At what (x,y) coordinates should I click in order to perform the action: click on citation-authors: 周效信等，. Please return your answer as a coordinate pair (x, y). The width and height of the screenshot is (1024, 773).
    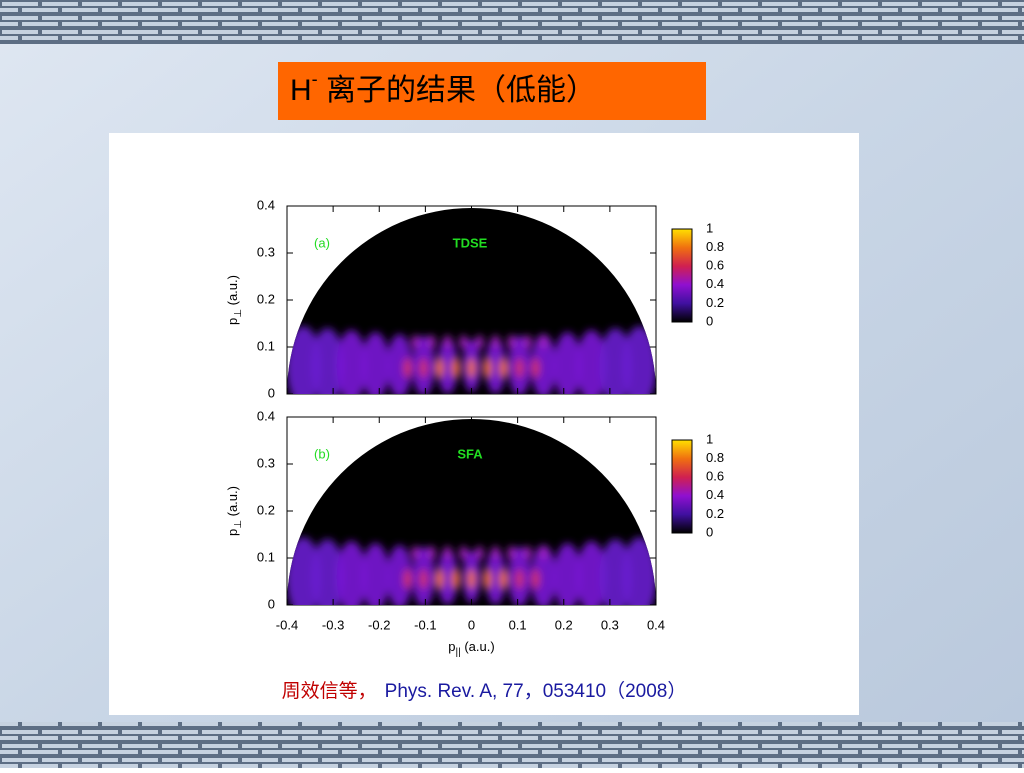
    Looking at the image, I should click on (329, 691).